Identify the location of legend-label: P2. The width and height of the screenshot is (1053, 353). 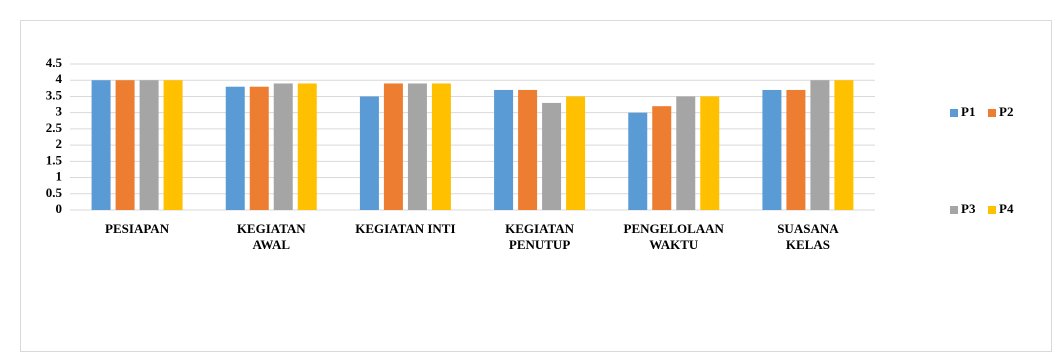
(1006, 111).